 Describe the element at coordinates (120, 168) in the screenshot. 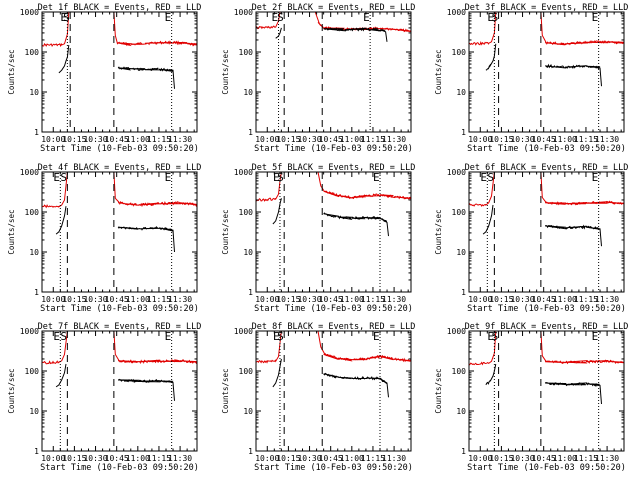

I see `panel-title: Det 4f BLACK = Events, RED = LLD` at that location.